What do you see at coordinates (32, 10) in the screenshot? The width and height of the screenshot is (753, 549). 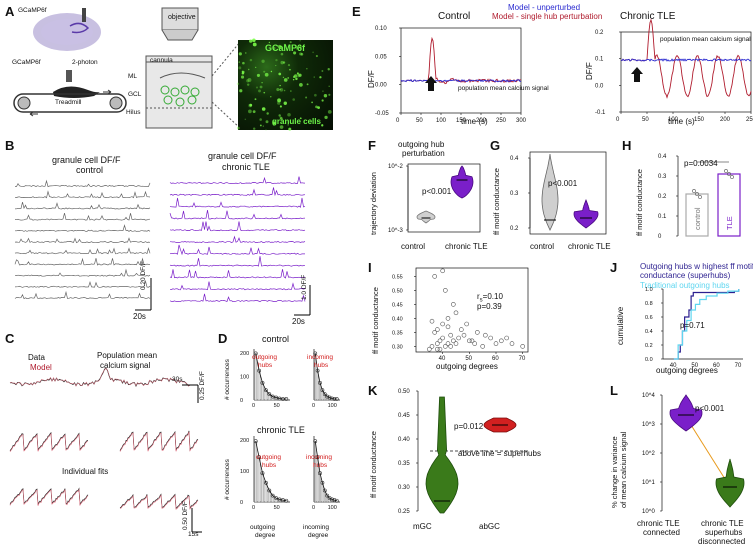 I see `gcamp-brain-label: GCaMP6f` at bounding box center [32, 10].